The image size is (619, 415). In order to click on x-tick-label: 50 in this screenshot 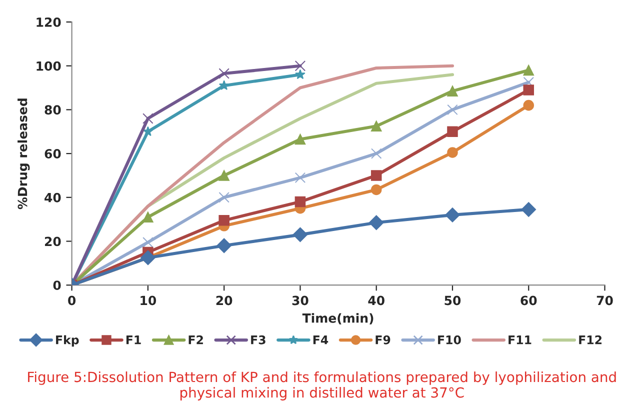, I will do `click(452, 301)`.